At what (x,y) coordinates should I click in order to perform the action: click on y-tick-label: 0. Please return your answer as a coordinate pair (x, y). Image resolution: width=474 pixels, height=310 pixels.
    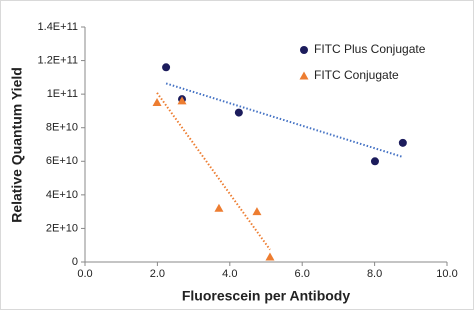
    Looking at the image, I should click on (75, 262).